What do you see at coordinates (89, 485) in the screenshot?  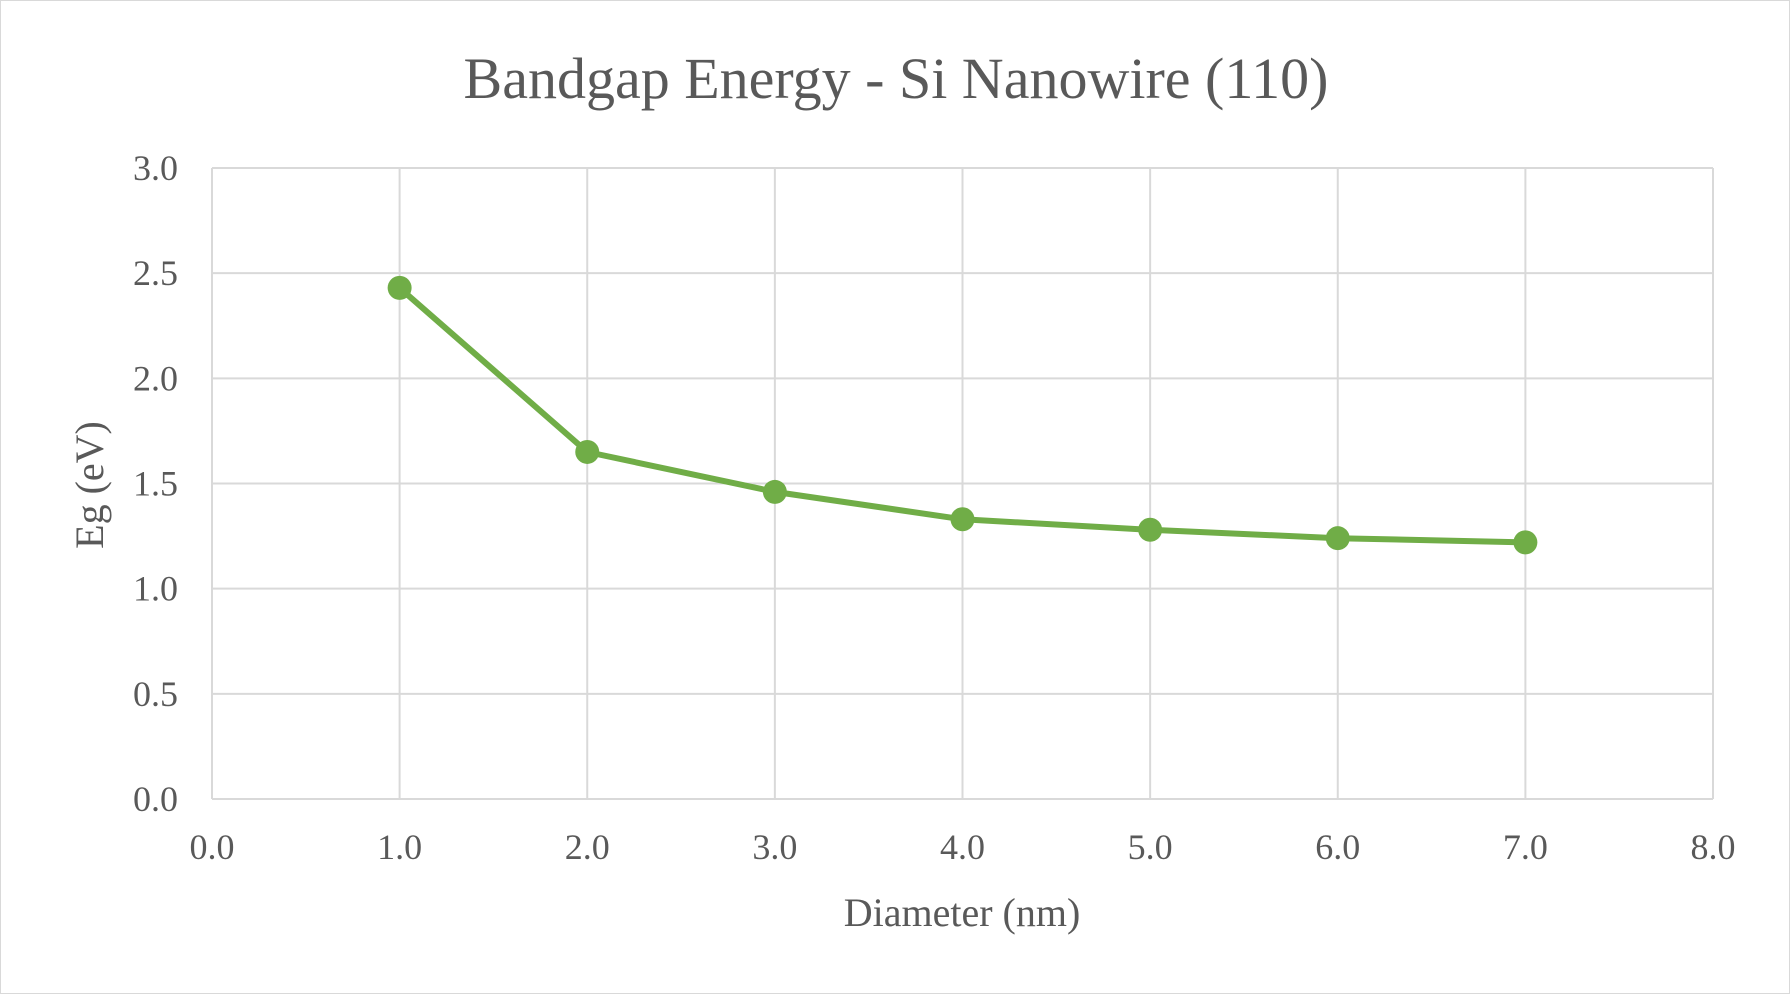 I see `y-axis-title: Eg (eV)` at bounding box center [89, 485].